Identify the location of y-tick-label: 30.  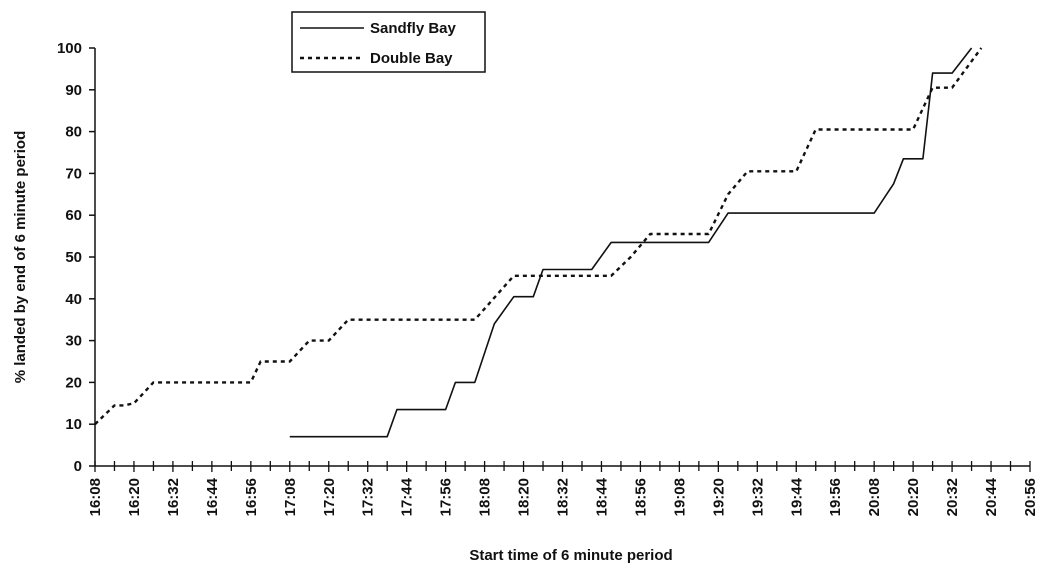
(73, 341).